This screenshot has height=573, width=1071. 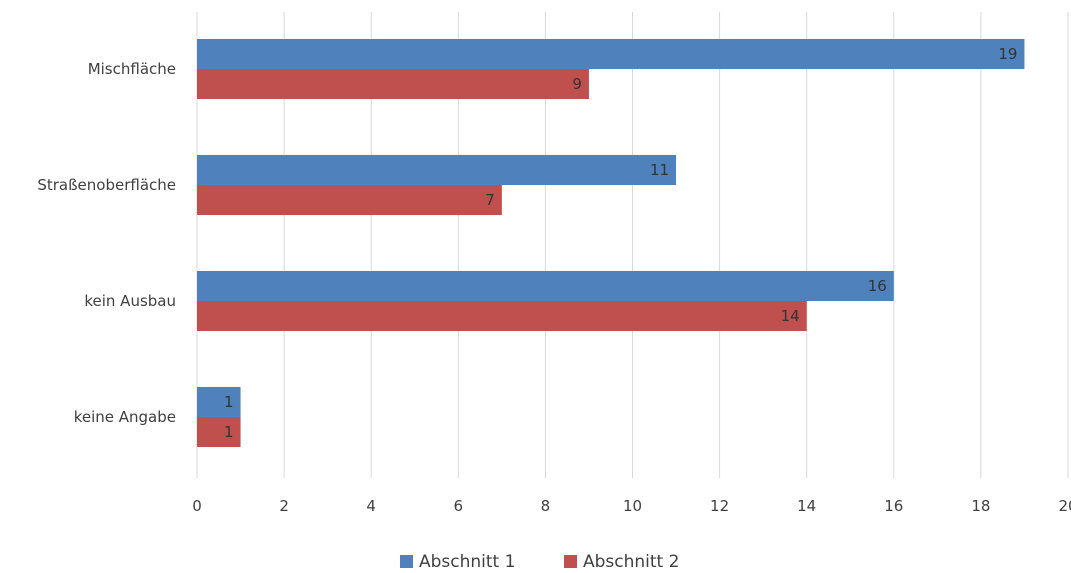 I want to click on data-label: 19, so click(x=1007, y=54).